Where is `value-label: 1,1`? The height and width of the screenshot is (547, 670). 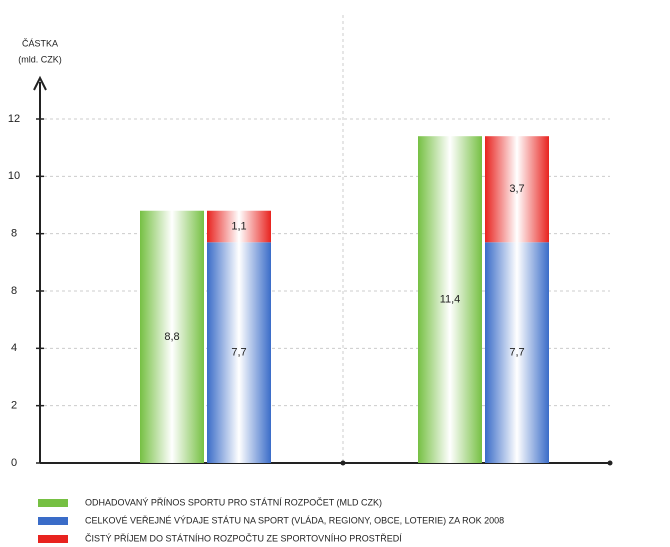 value-label: 1,1 is located at coordinates (238, 226).